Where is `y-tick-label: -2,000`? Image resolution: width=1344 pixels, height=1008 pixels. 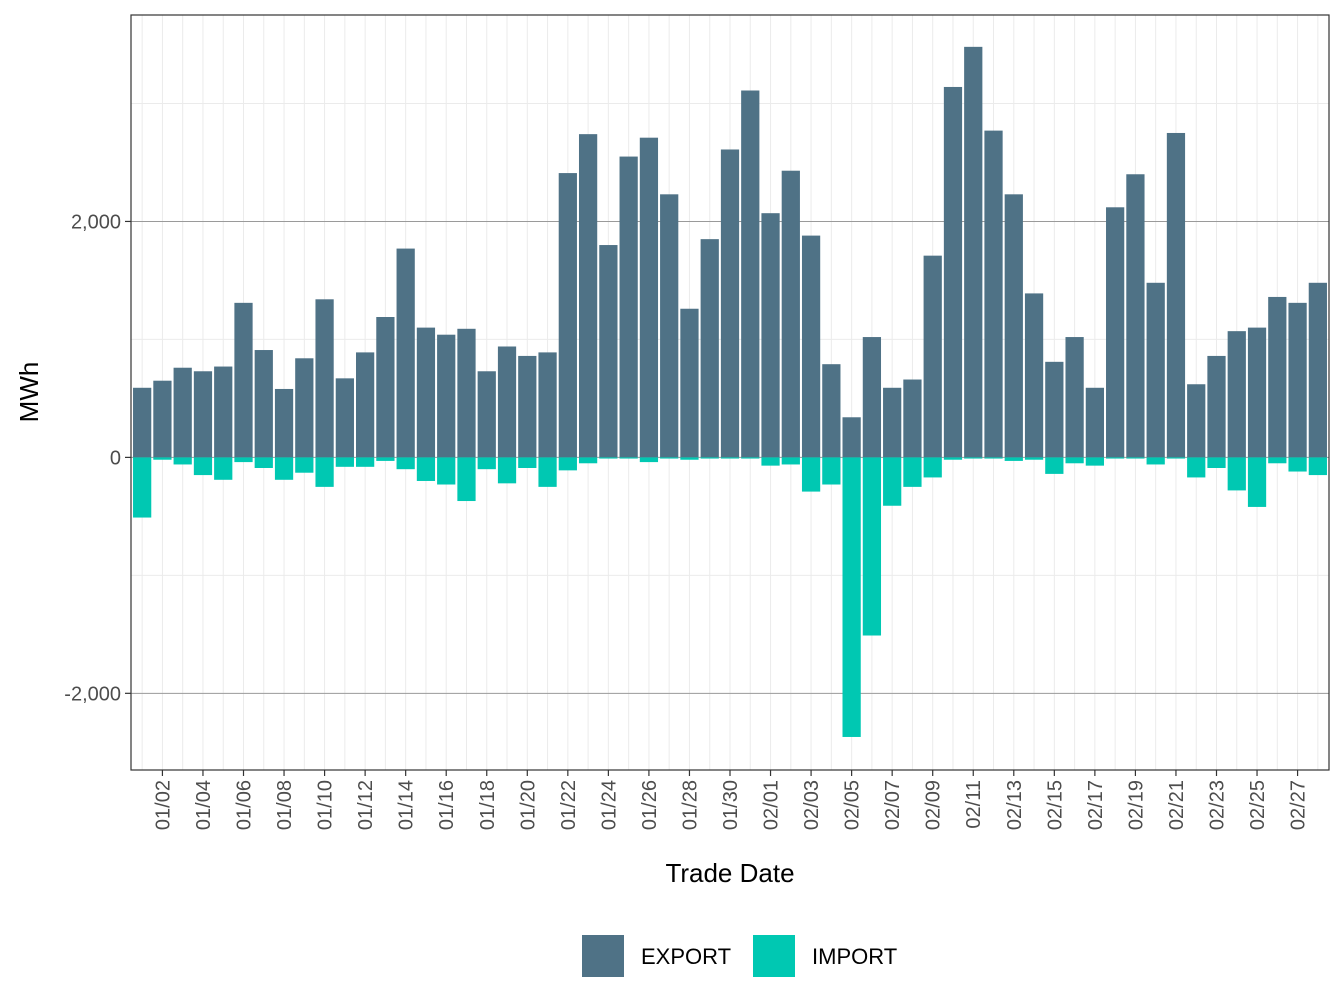 y-tick-label: -2,000 is located at coordinates (92, 694).